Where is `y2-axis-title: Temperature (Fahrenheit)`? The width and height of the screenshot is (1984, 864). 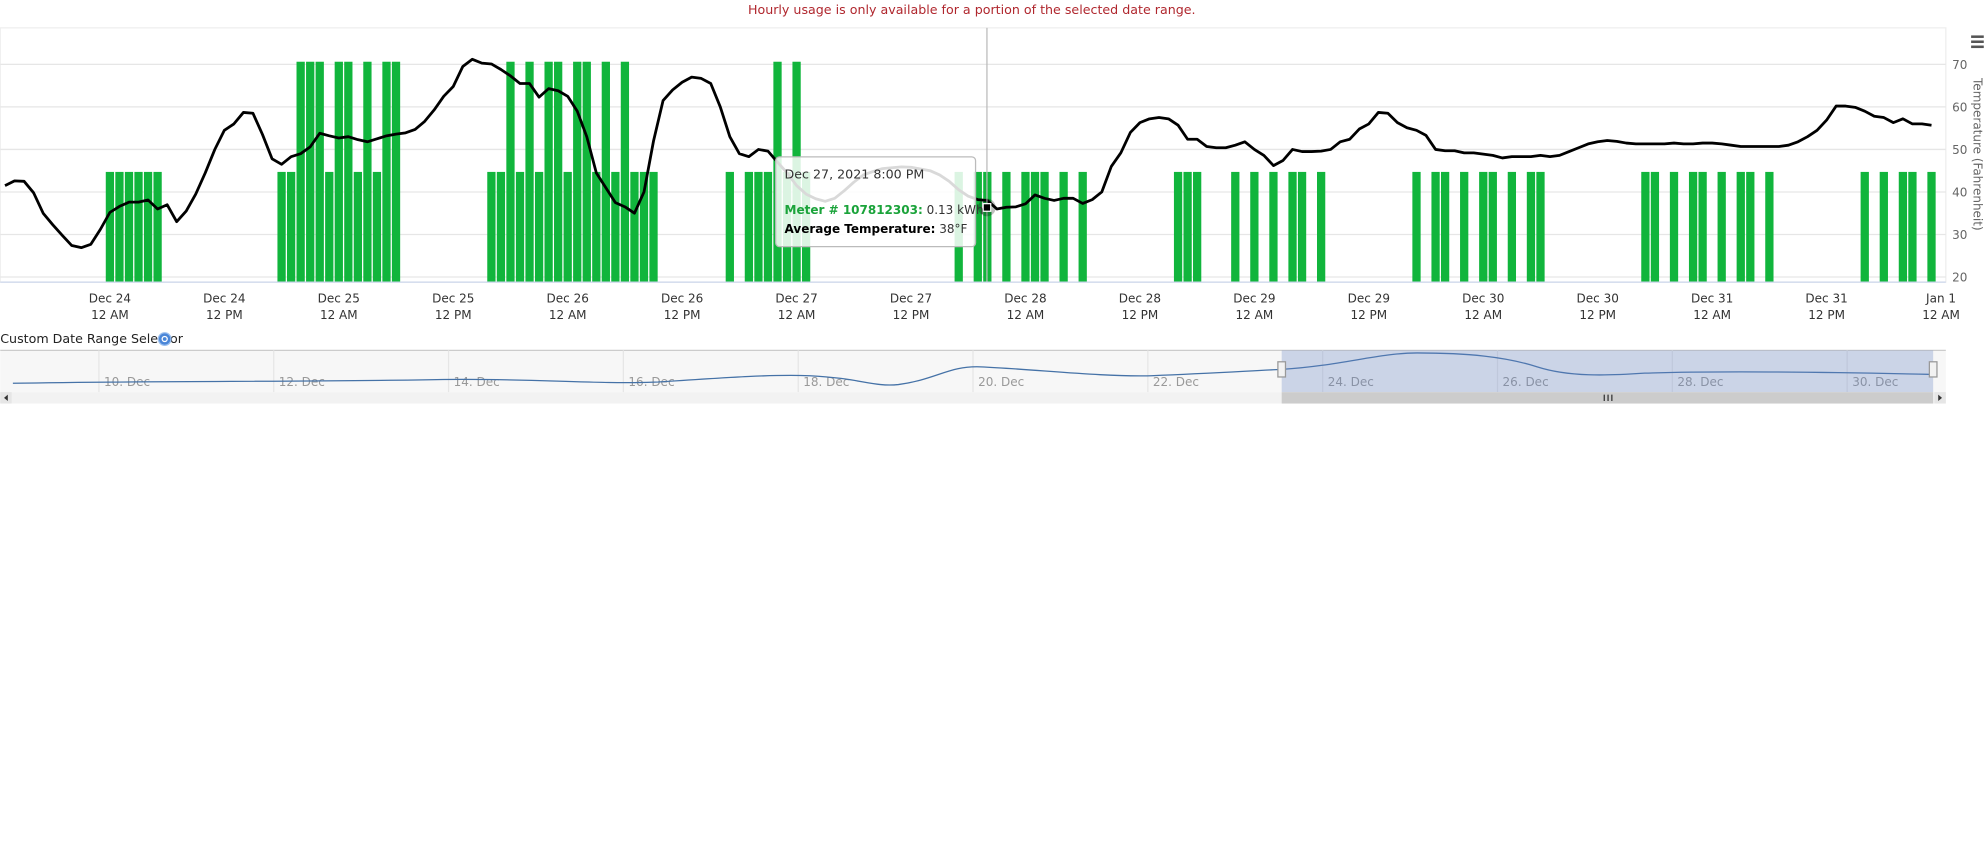
y2-axis-title: Temperature (Fahrenheit) is located at coordinates (1977, 154).